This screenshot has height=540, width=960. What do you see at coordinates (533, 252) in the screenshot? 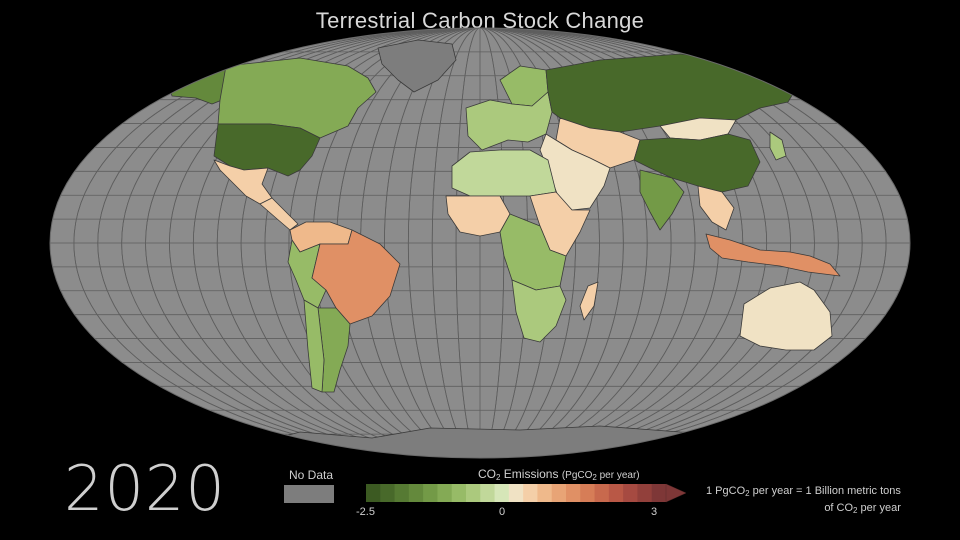
I see `region-central-africa` at bounding box center [533, 252].